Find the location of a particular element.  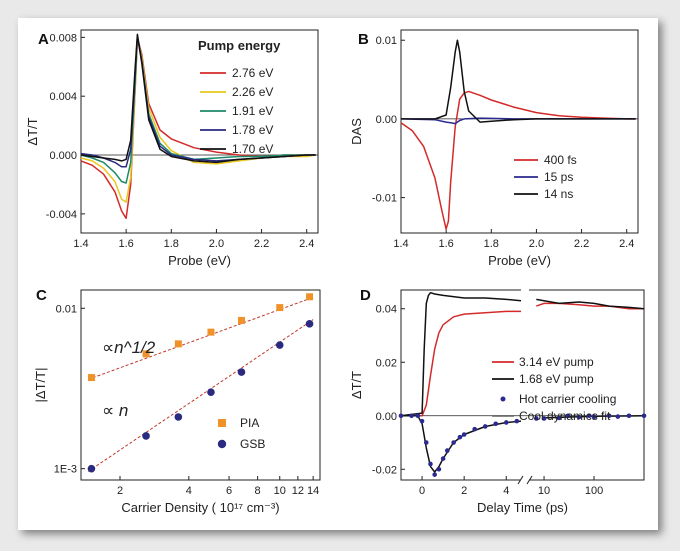

chart-b-xlabel: Probe (eV) is located at coordinates (519, 260).